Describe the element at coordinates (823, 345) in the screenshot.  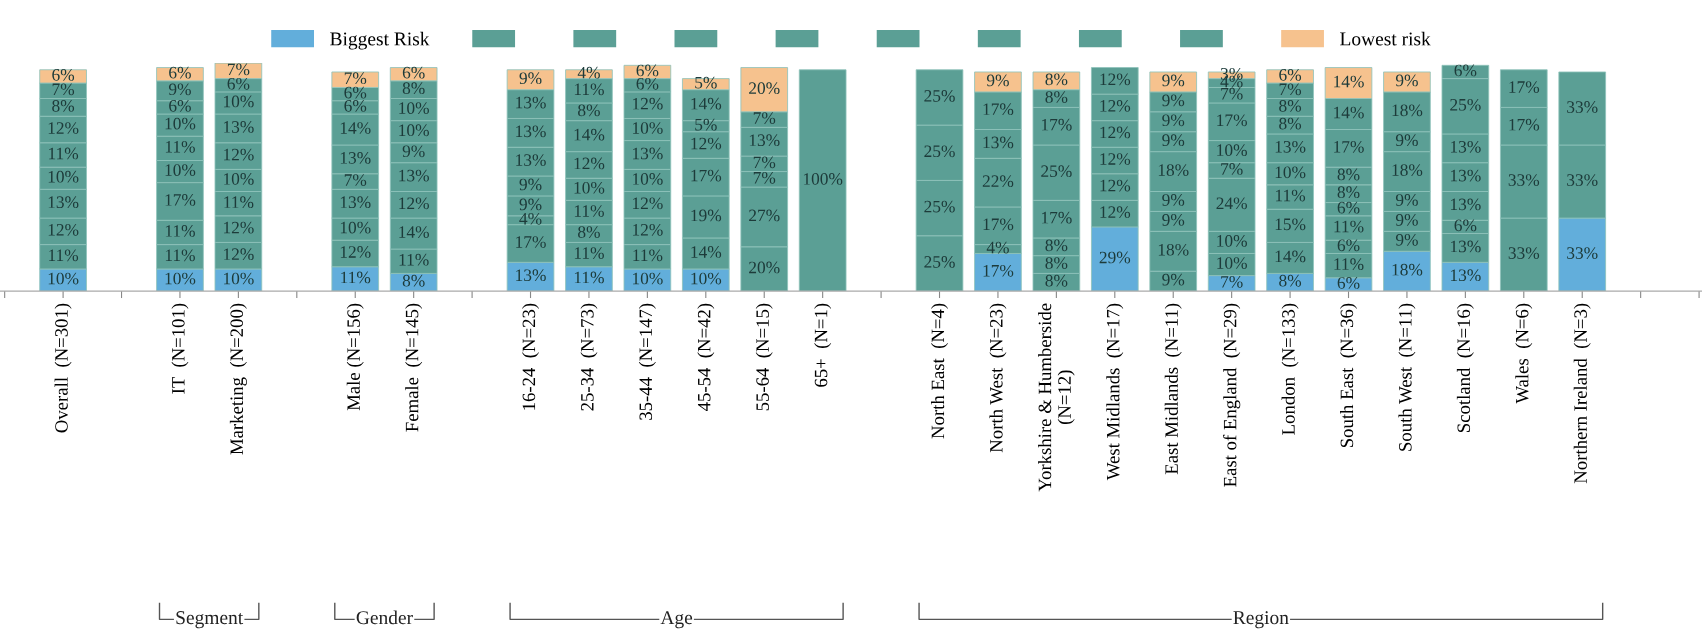
I see `x-tick-label: 65+ (N=1)` at that location.